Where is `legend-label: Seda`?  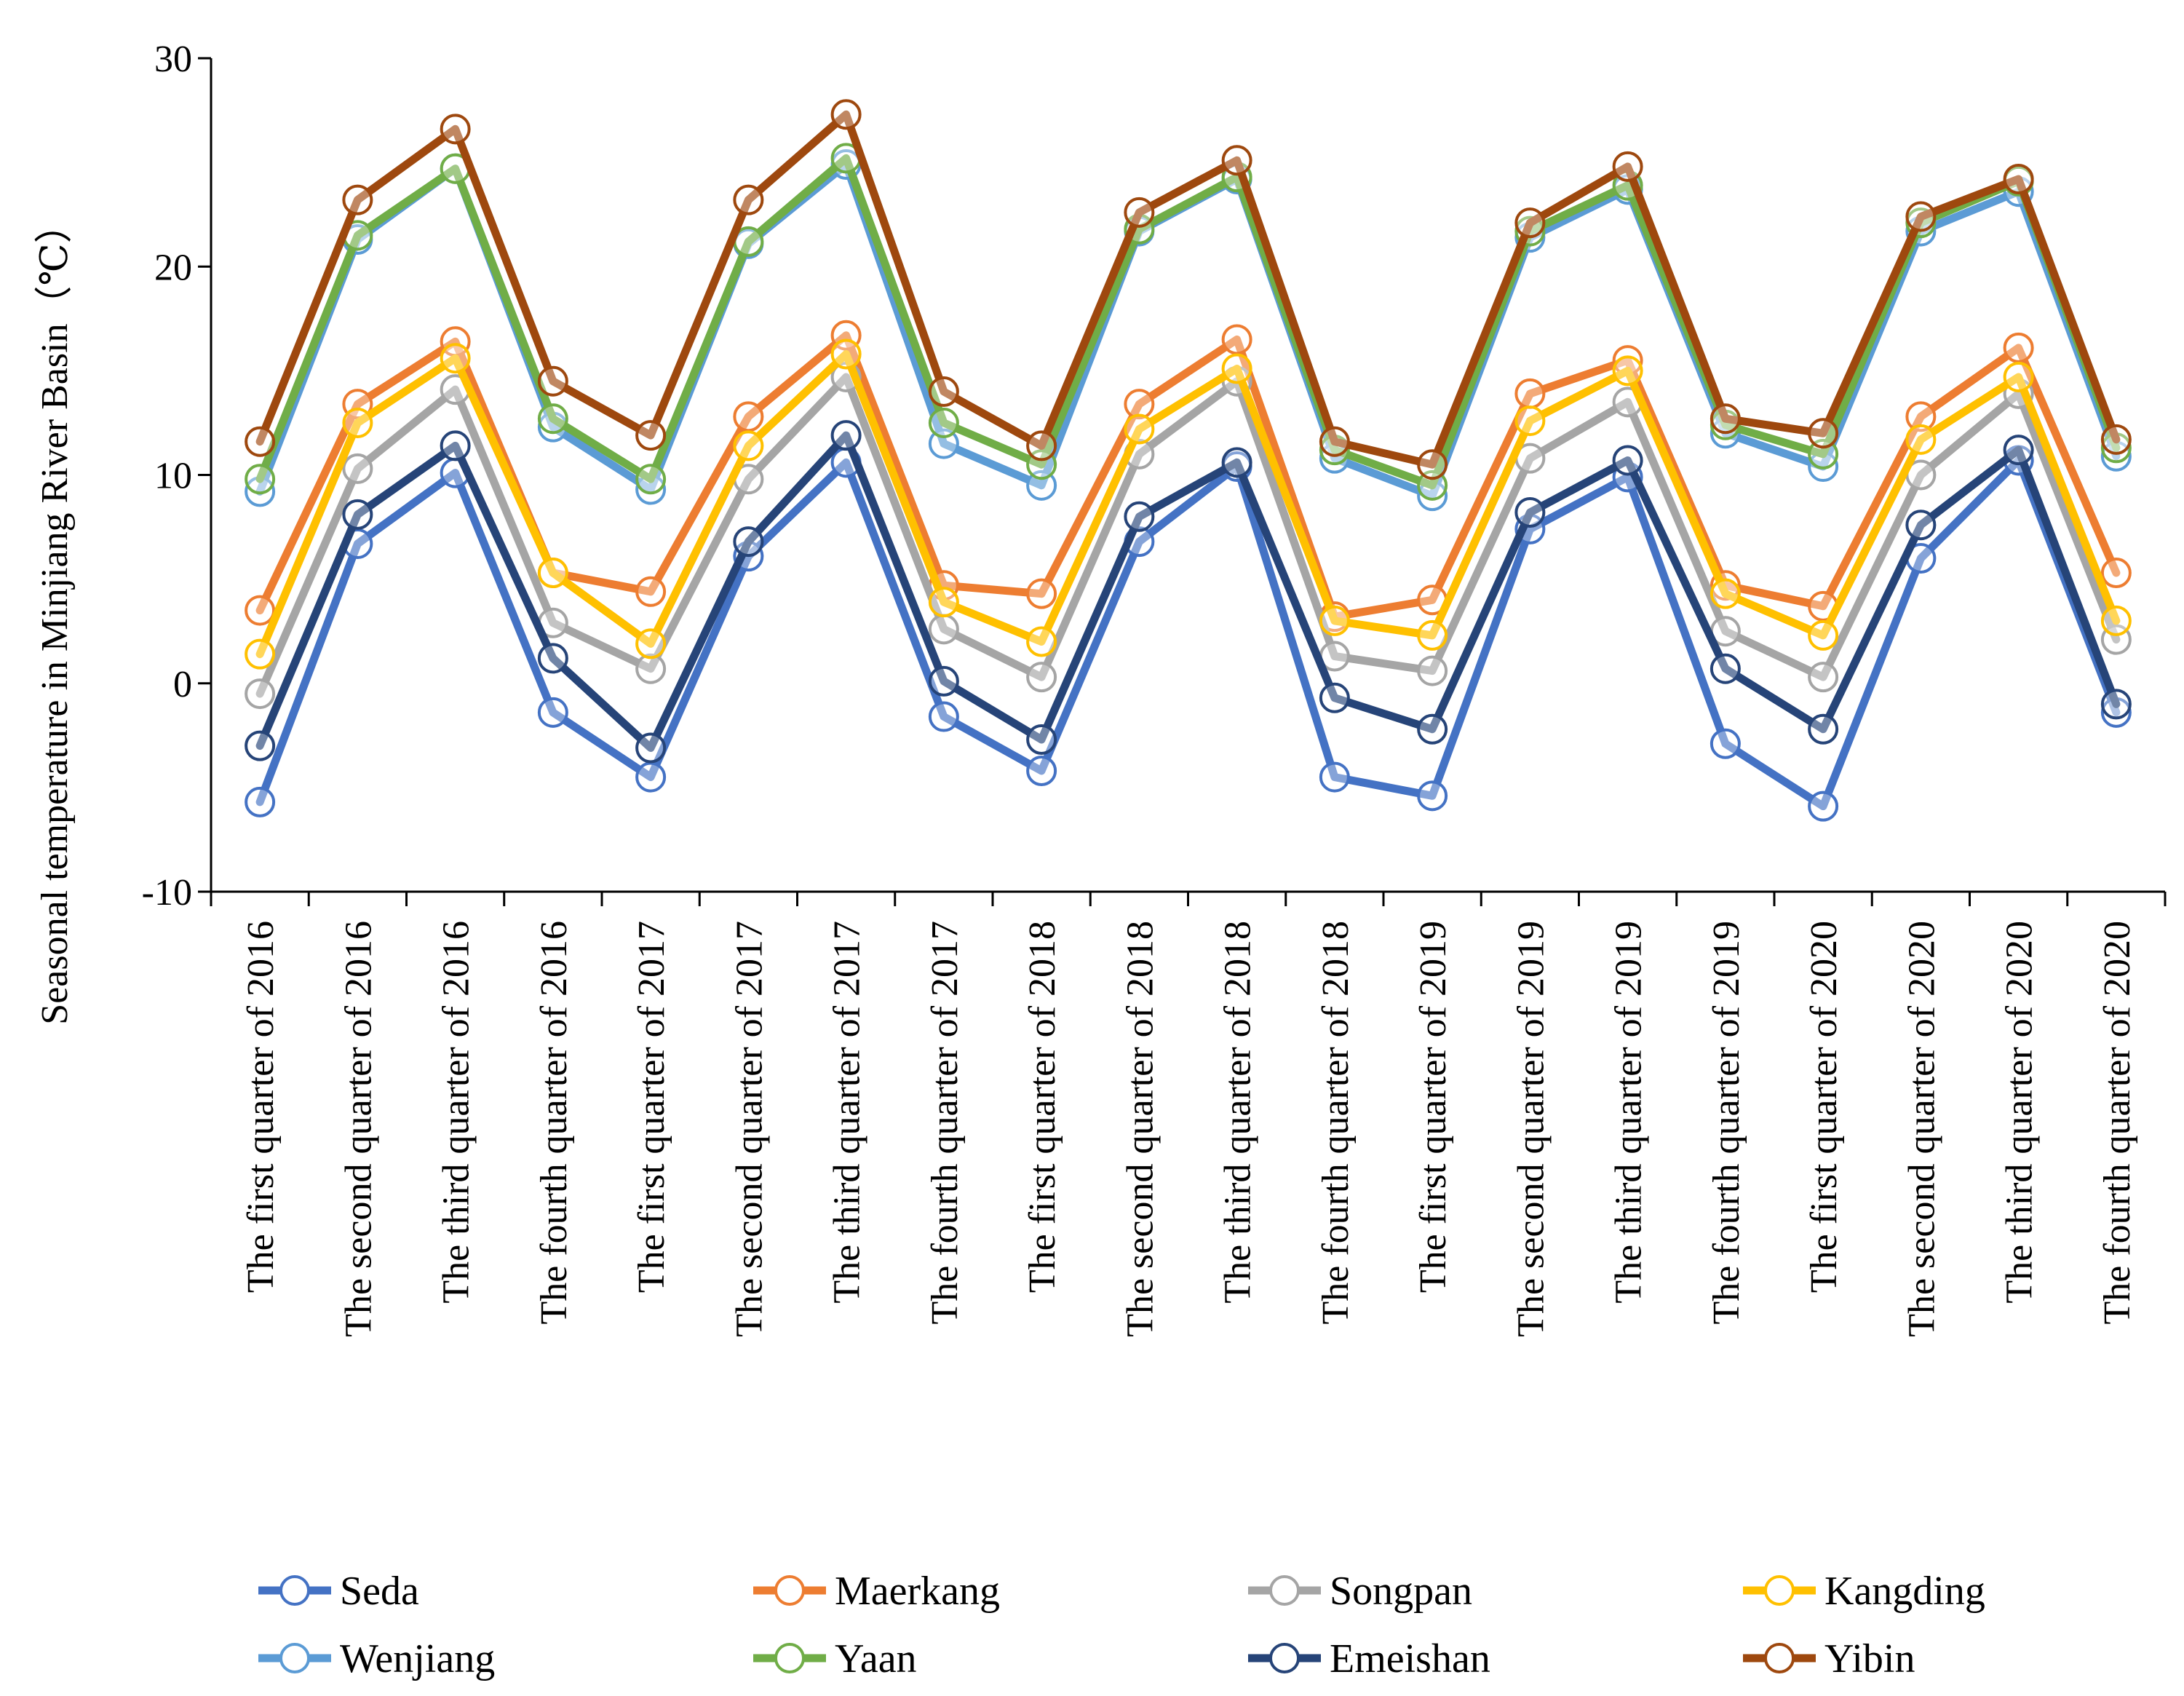
legend-label: Seda is located at coordinates (380, 1591).